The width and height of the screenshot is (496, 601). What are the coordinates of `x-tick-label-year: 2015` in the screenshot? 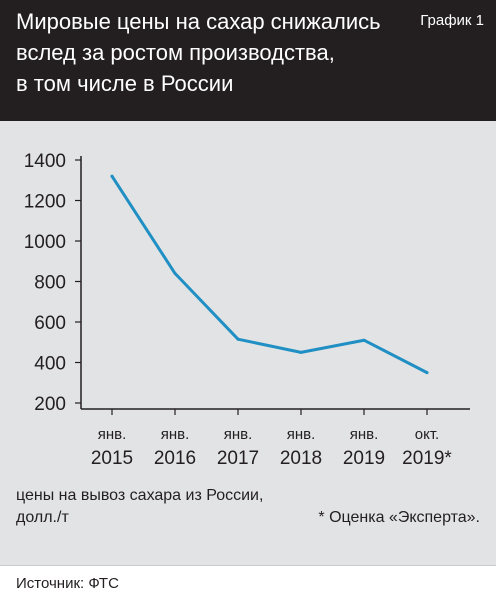 It's located at (112, 458).